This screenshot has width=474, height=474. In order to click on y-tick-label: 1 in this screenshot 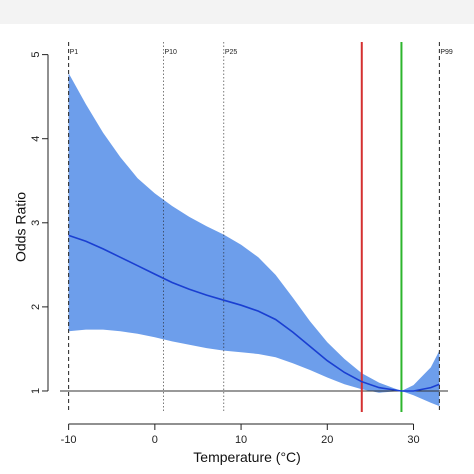, I will do `click(36, 391)`.